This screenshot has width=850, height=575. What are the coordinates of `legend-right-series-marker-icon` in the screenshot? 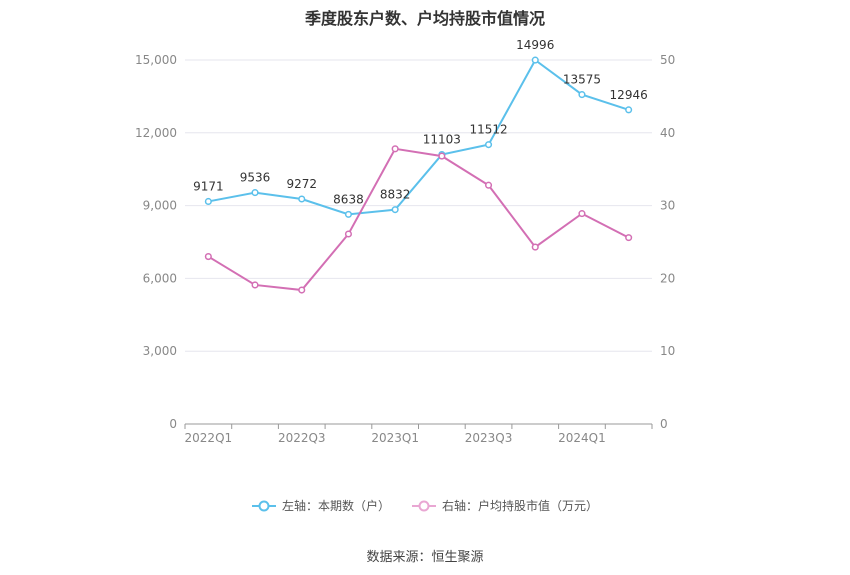 It's located at (424, 505).